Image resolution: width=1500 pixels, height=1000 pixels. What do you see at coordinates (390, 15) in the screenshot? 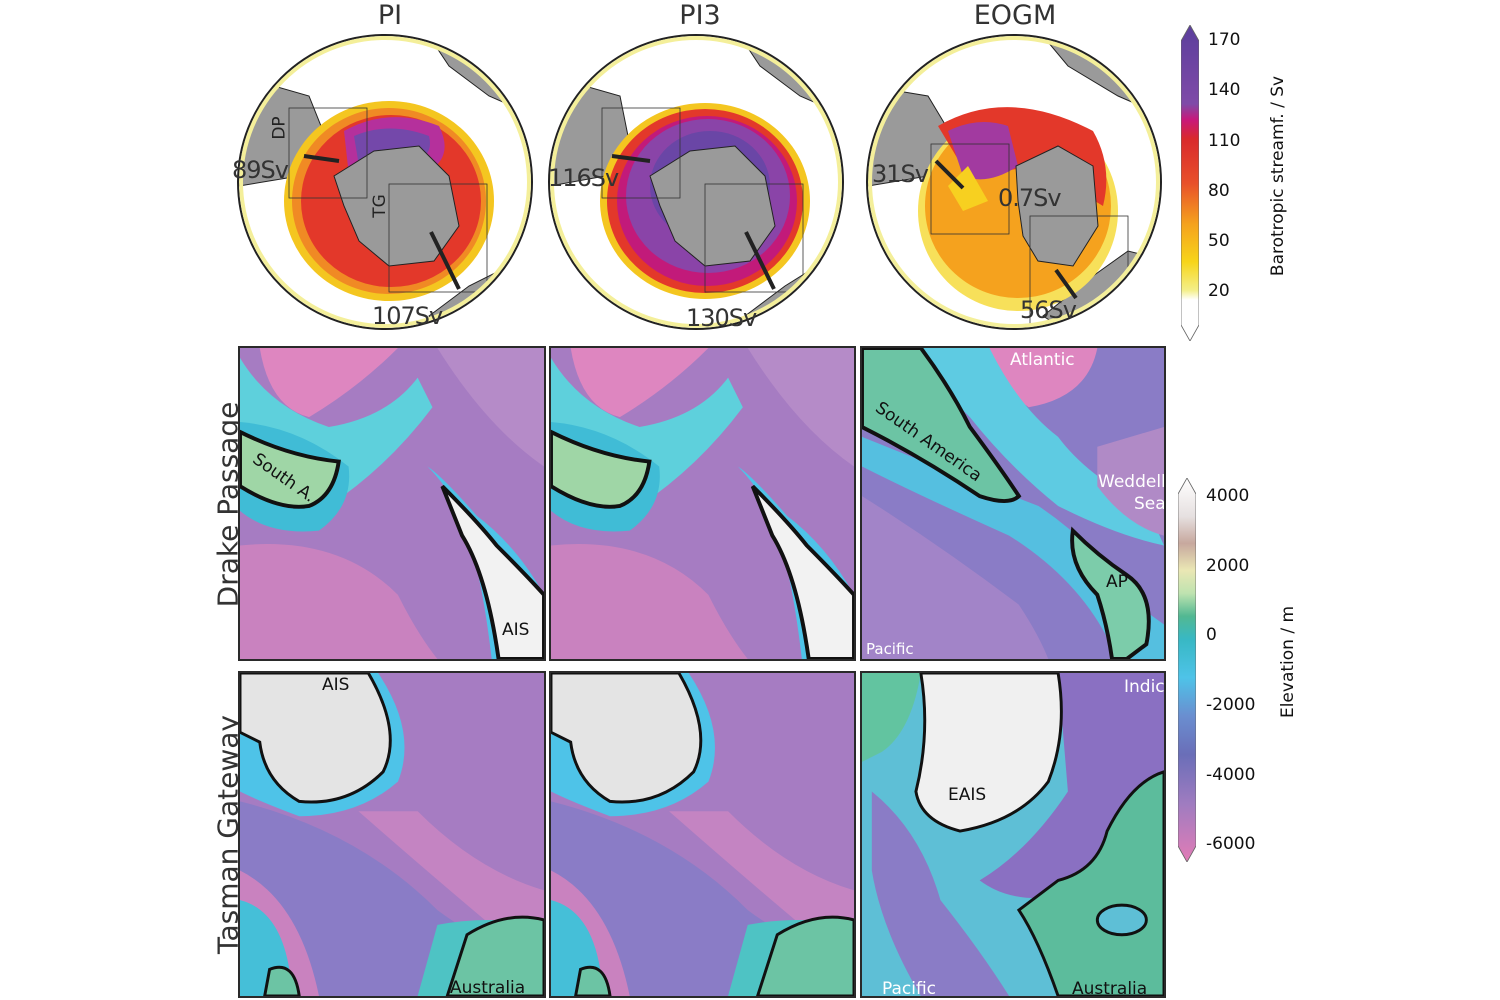
I see `column-title-pi: PI` at bounding box center [390, 15].